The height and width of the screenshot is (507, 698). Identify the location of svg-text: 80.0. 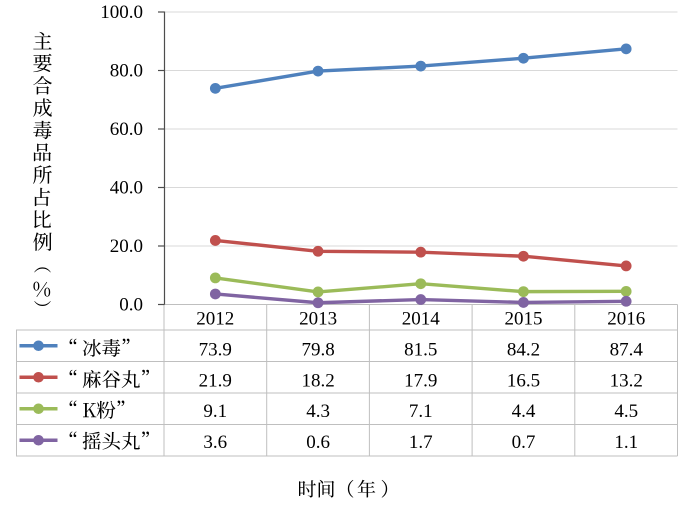
(126, 71).